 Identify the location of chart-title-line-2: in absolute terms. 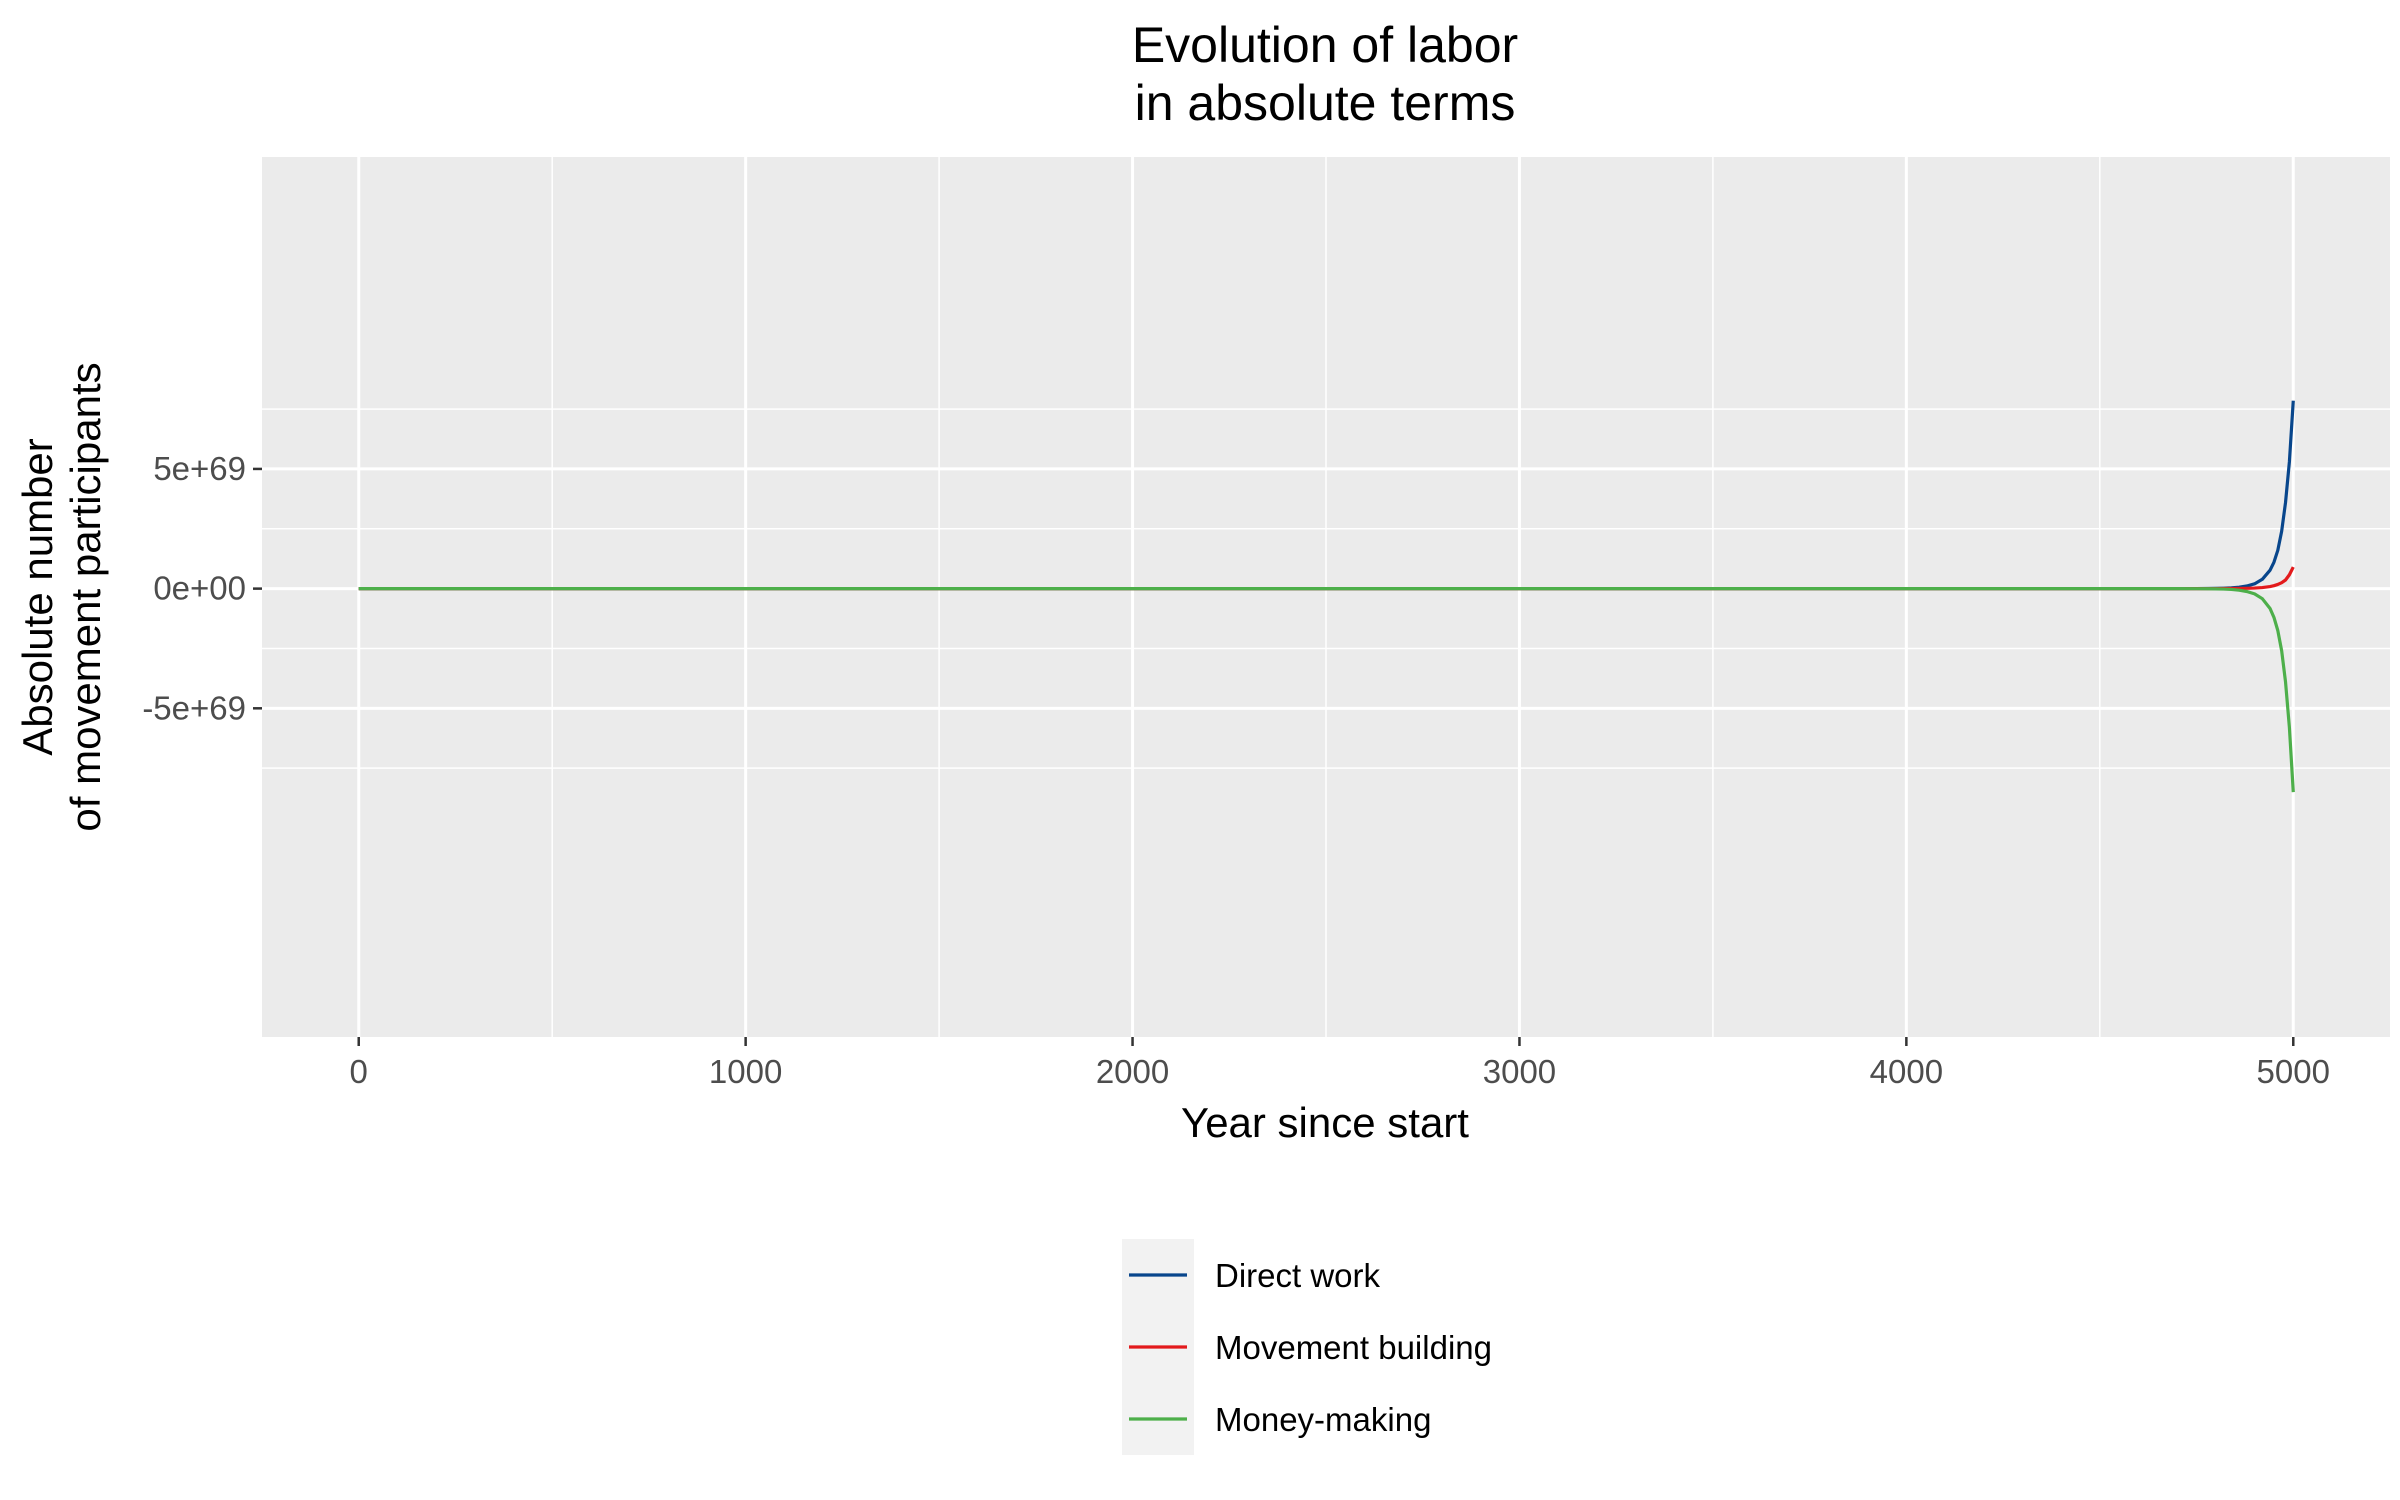
(1325, 103).